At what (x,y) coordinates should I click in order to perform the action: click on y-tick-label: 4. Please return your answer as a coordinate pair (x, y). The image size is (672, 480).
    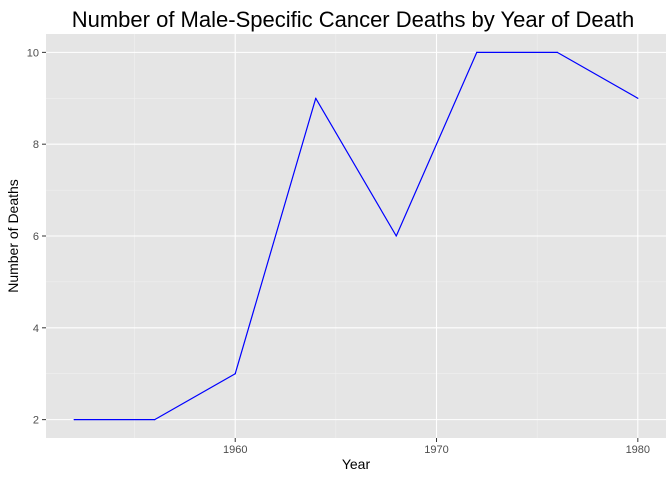
    Looking at the image, I should click on (36, 329).